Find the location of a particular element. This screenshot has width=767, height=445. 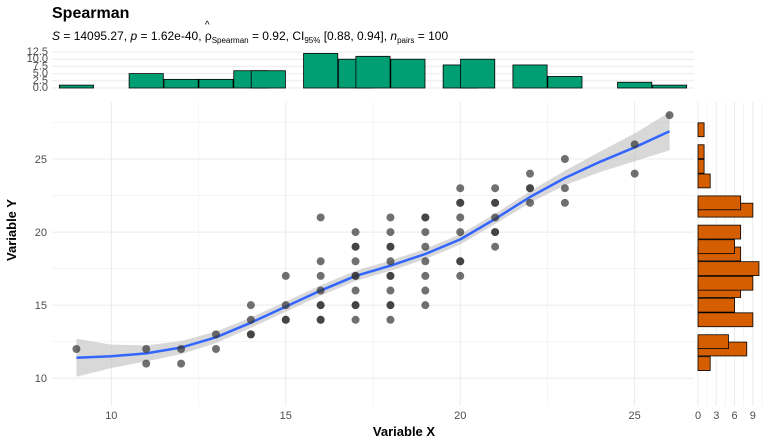

x-tick-label: 15 is located at coordinates (286, 416).